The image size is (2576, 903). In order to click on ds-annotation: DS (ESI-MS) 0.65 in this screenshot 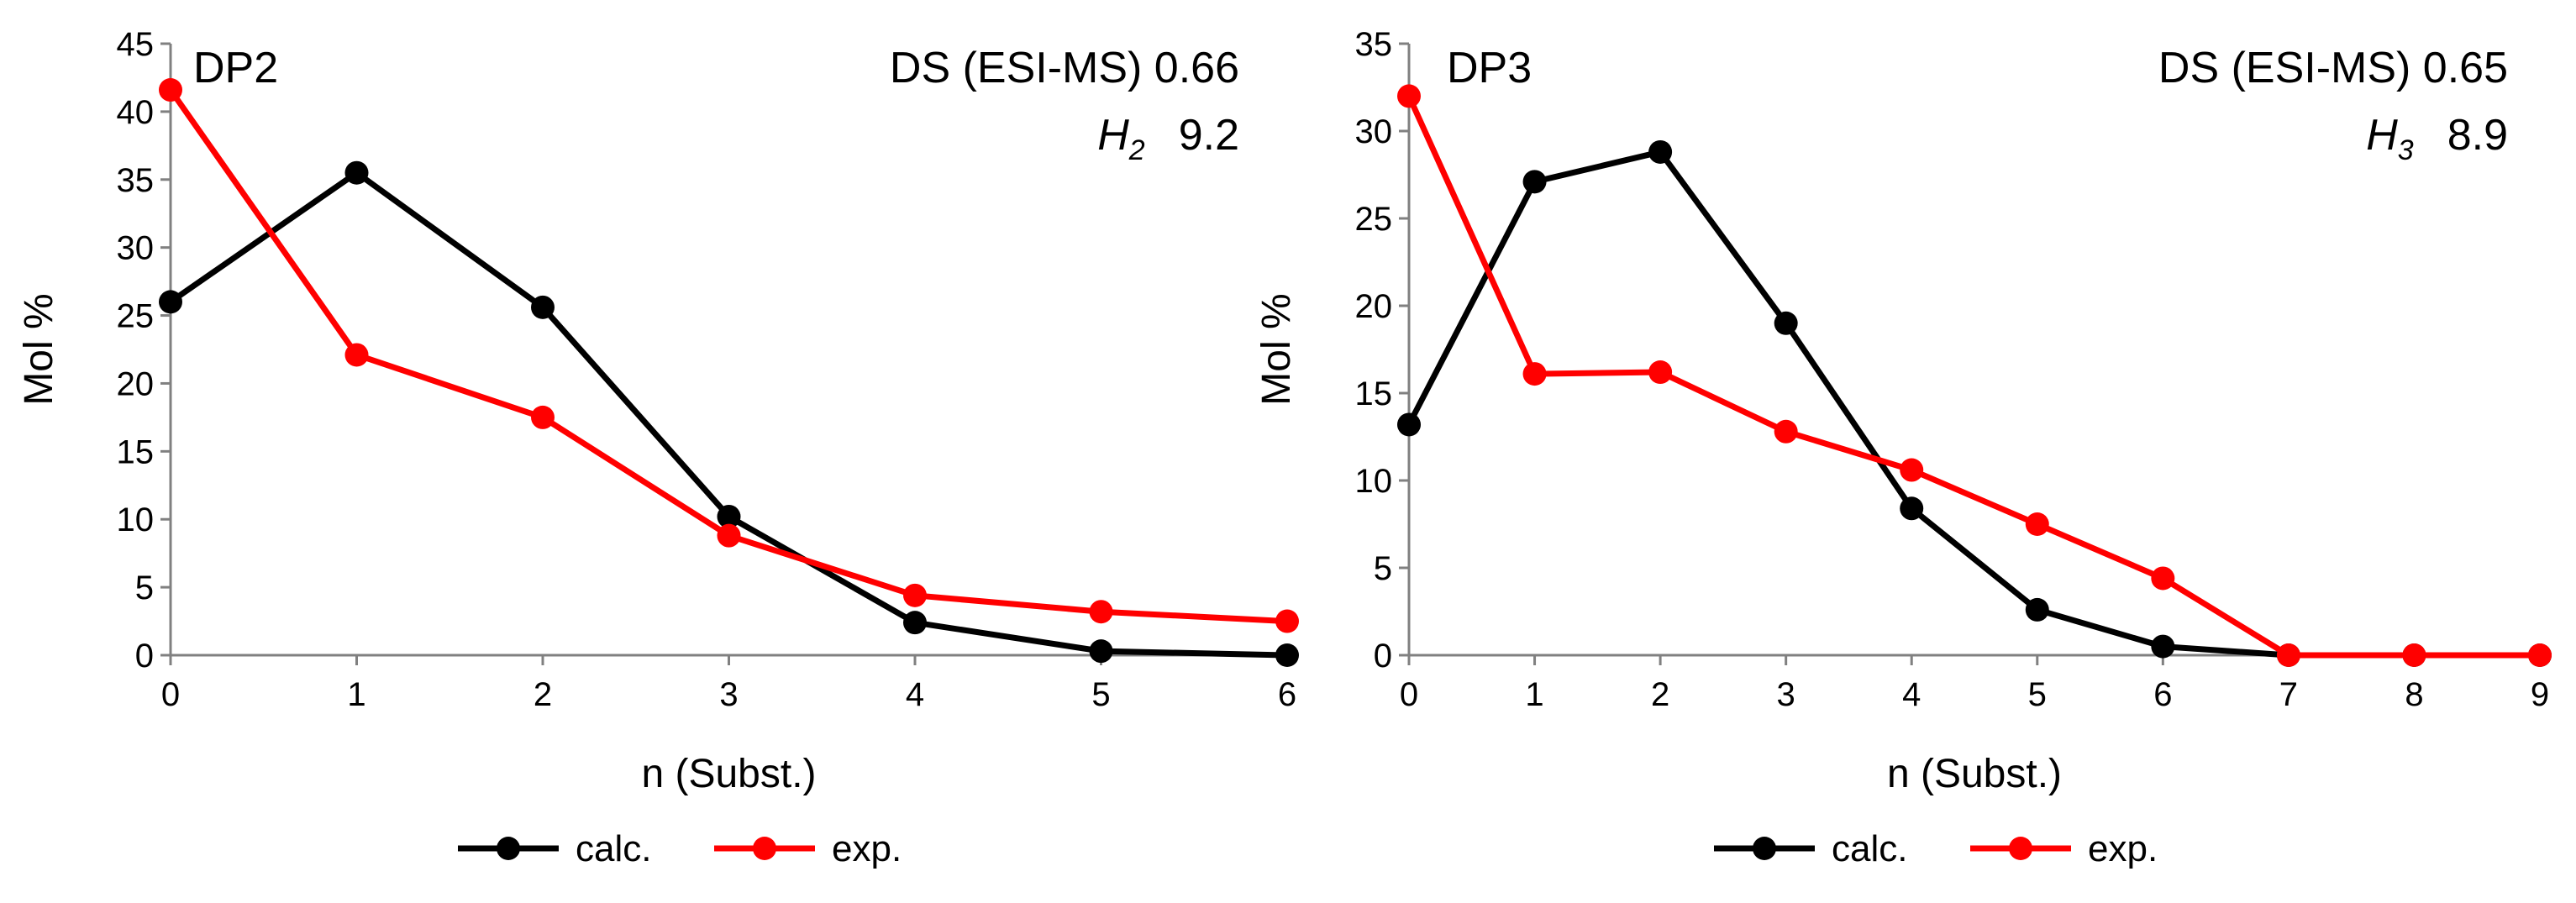, I will do `click(2333, 68)`.